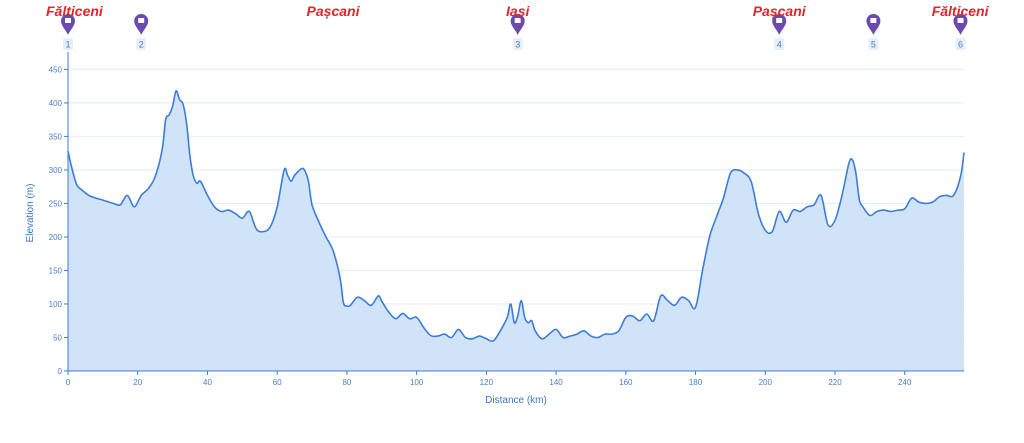 The width and height of the screenshot is (1024, 443). Describe the element at coordinates (56, 237) in the screenshot. I see `y-tick-label: 200` at that location.